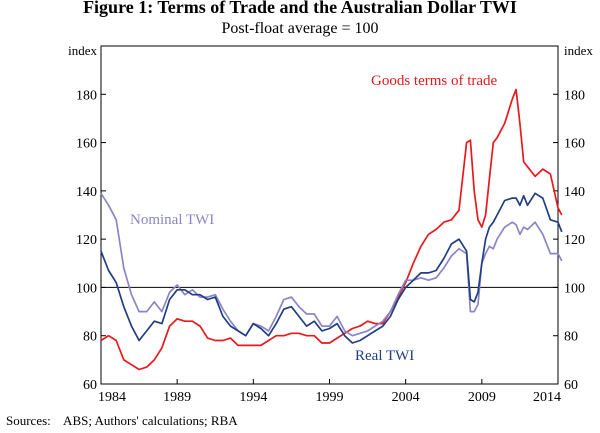 This screenshot has height=433, width=600. I want to click on y-tick-label-left: 100, so click(86, 288).